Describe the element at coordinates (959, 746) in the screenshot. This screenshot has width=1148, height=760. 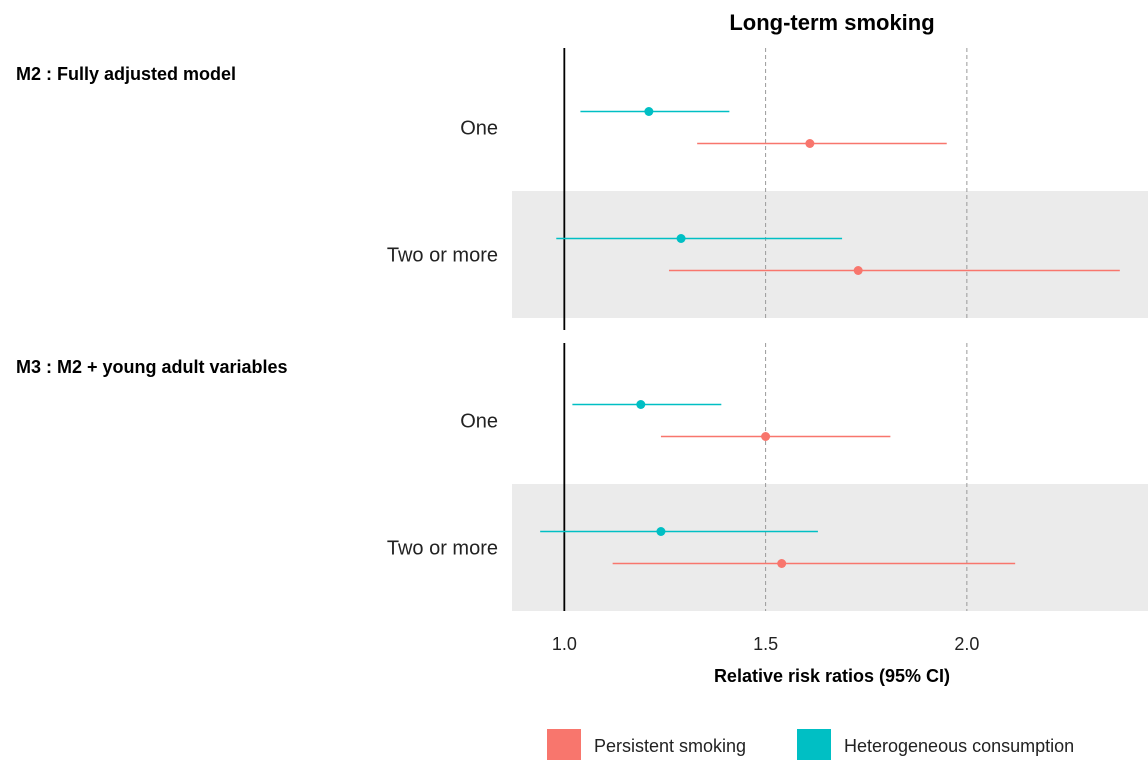
I see `legend-label: Heterogeneous consumption` at that location.